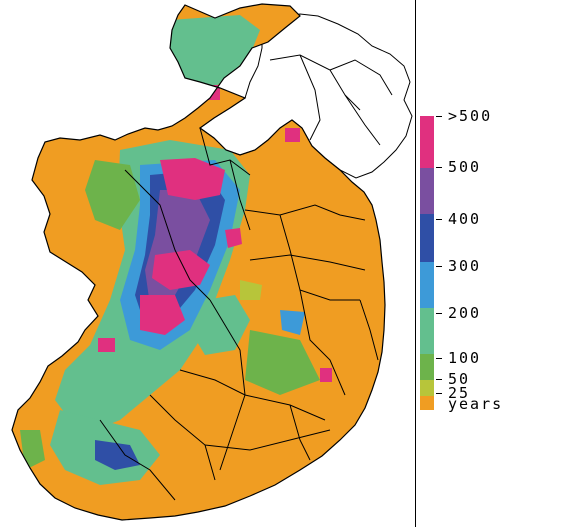 The height and width of the screenshot is (527, 570). Describe the element at coordinates (459, 379) in the screenshot. I see `legend-label-6: 50` at that location.